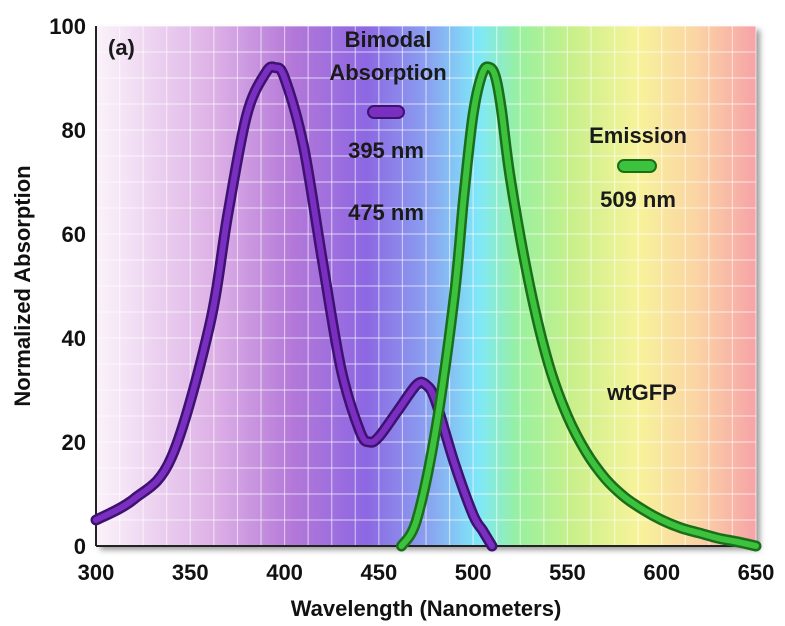  Describe the element at coordinates (284, 572) in the screenshot. I see `x-tick-label: 400` at that location.